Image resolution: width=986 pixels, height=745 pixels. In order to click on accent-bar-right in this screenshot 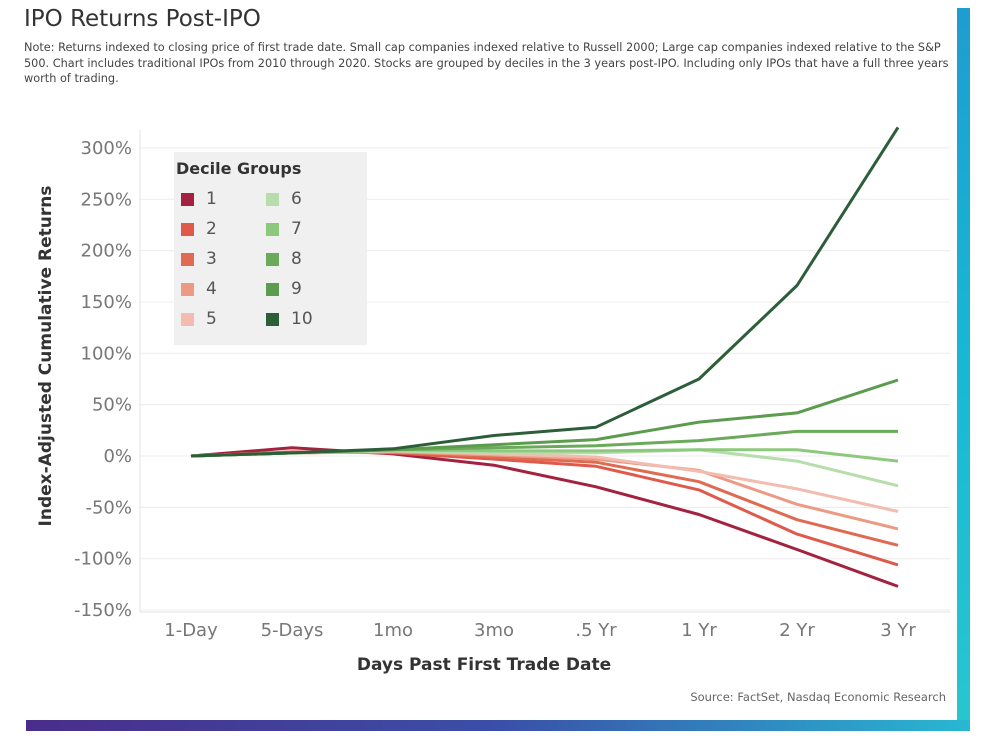, I will do `click(963, 364)`.